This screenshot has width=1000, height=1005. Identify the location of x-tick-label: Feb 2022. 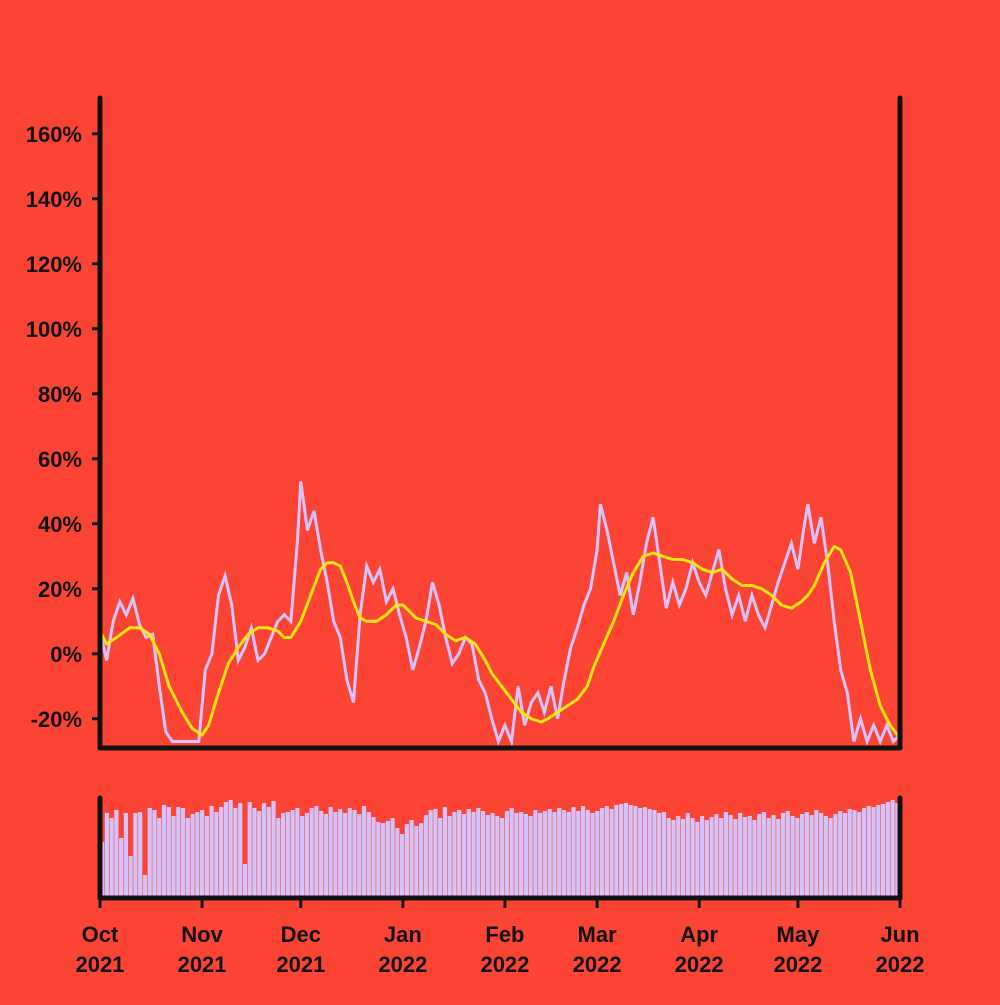
(504, 949).